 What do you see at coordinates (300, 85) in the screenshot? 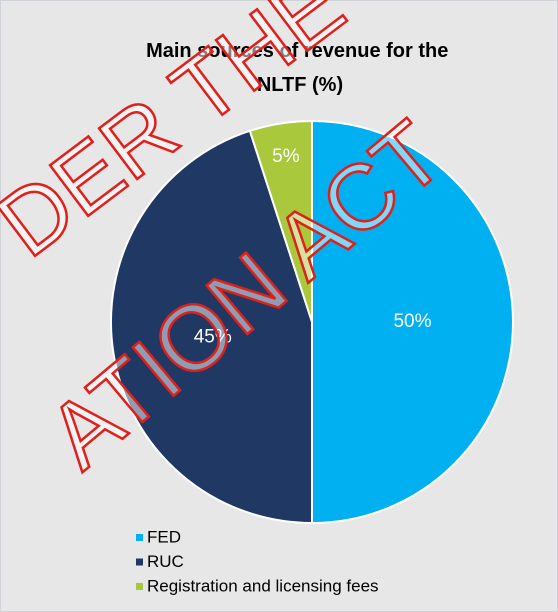
I see `title-line: NLTF (%)` at bounding box center [300, 85].